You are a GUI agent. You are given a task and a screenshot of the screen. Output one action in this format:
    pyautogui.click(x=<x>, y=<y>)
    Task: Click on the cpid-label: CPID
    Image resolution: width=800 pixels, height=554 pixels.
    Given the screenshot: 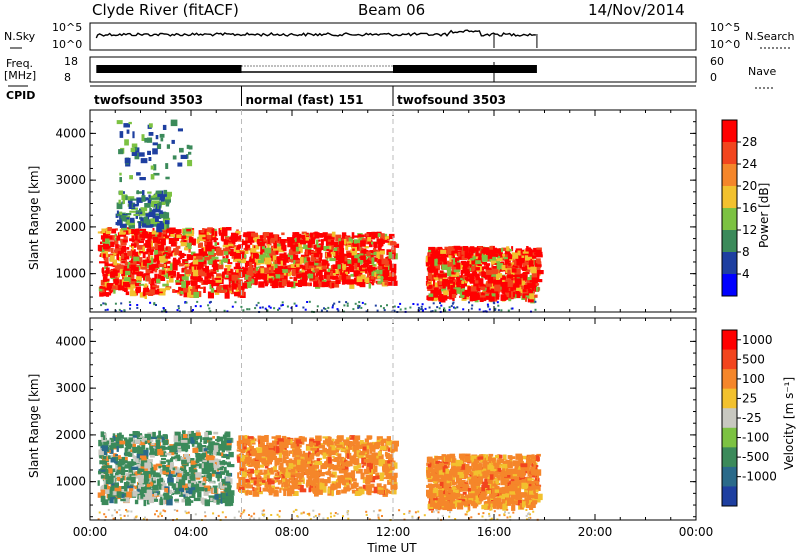 What is the action you would take?
    pyautogui.click(x=20, y=95)
    